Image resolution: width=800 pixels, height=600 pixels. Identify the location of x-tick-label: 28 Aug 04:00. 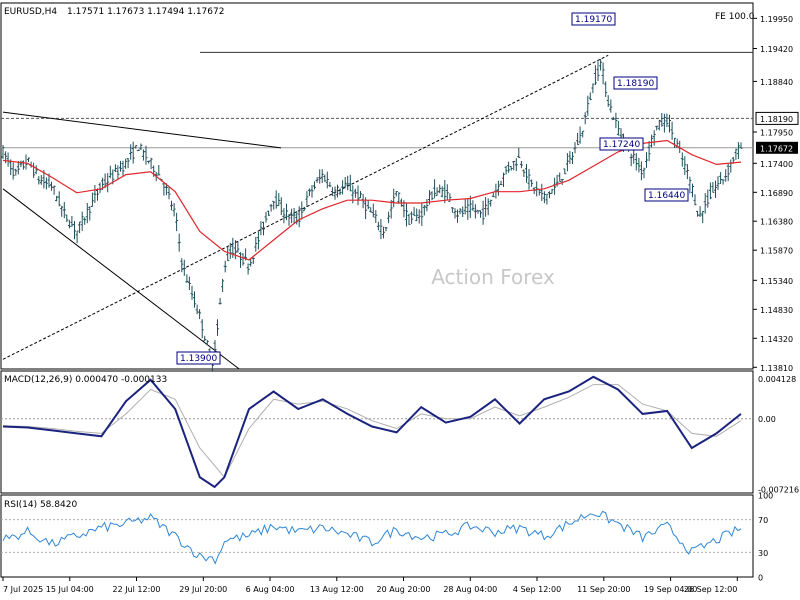
(470, 589).